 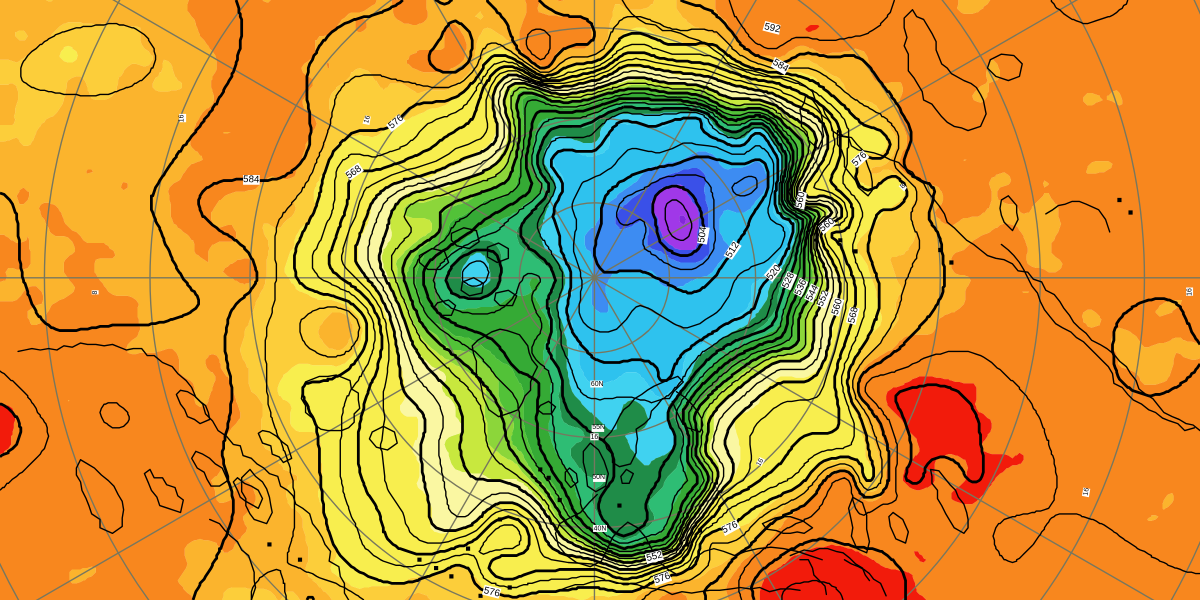 I want to click on svg-text: 60N, so click(x=597, y=384).